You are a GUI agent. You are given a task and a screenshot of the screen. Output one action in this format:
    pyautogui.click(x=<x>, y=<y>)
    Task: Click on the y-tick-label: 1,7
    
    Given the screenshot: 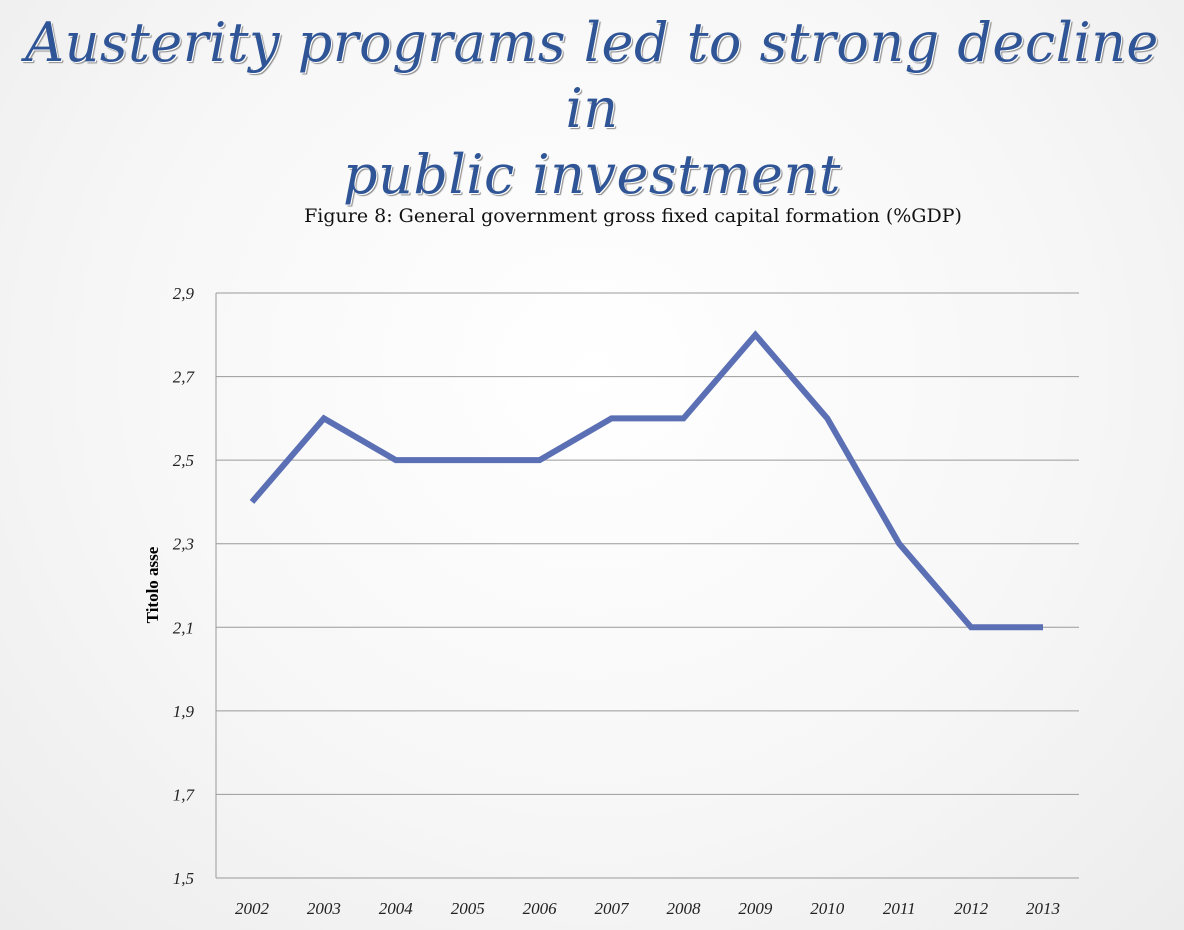 What is the action you would take?
    pyautogui.click(x=184, y=794)
    